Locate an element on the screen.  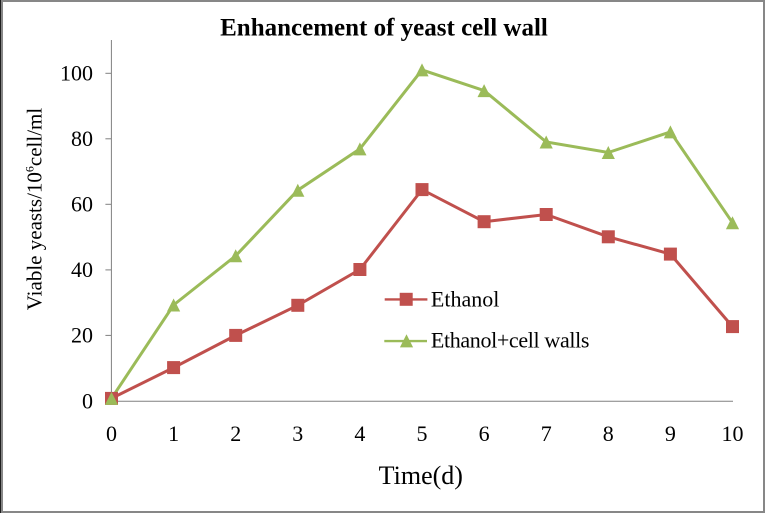
svg-text: 60 is located at coordinates (82, 204).